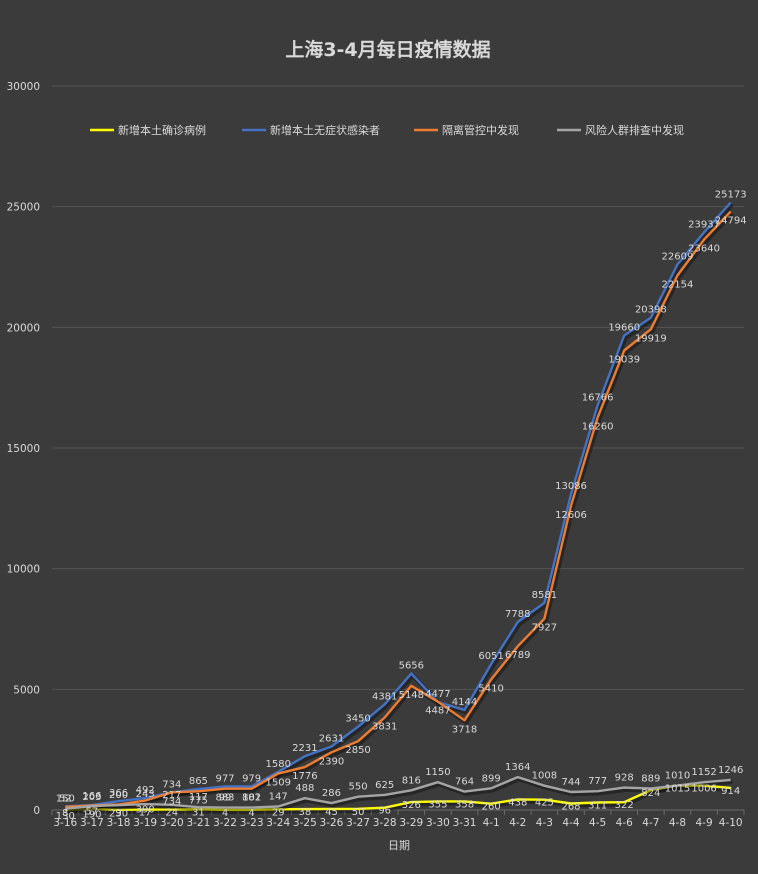 The height and width of the screenshot is (874, 758). I want to click on data-label: 4381, so click(384, 696).